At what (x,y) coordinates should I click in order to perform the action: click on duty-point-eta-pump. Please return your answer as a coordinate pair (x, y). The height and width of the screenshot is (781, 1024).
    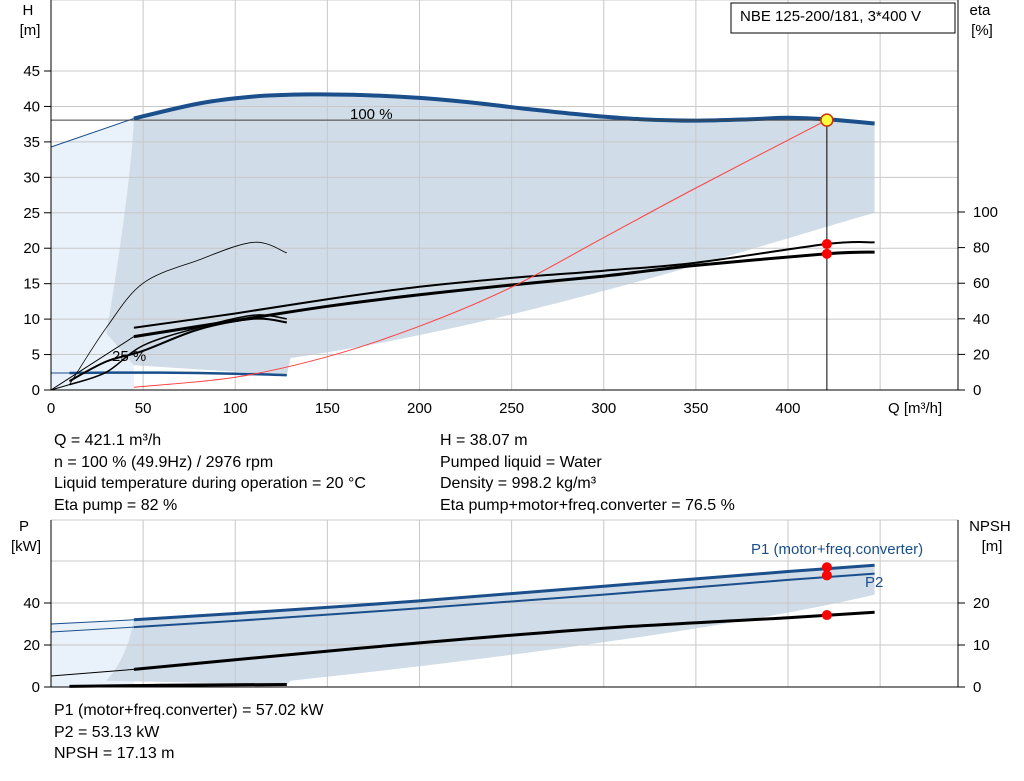
    Looking at the image, I should click on (826, 244).